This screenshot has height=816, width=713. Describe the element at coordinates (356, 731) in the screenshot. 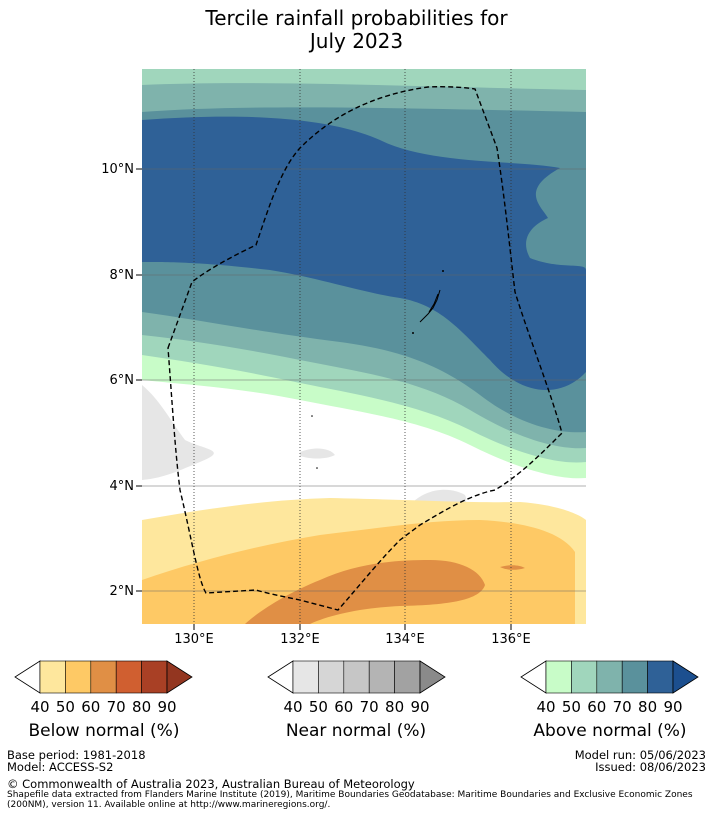

I see `colorbar-near-title: Near normal (%)` at that location.